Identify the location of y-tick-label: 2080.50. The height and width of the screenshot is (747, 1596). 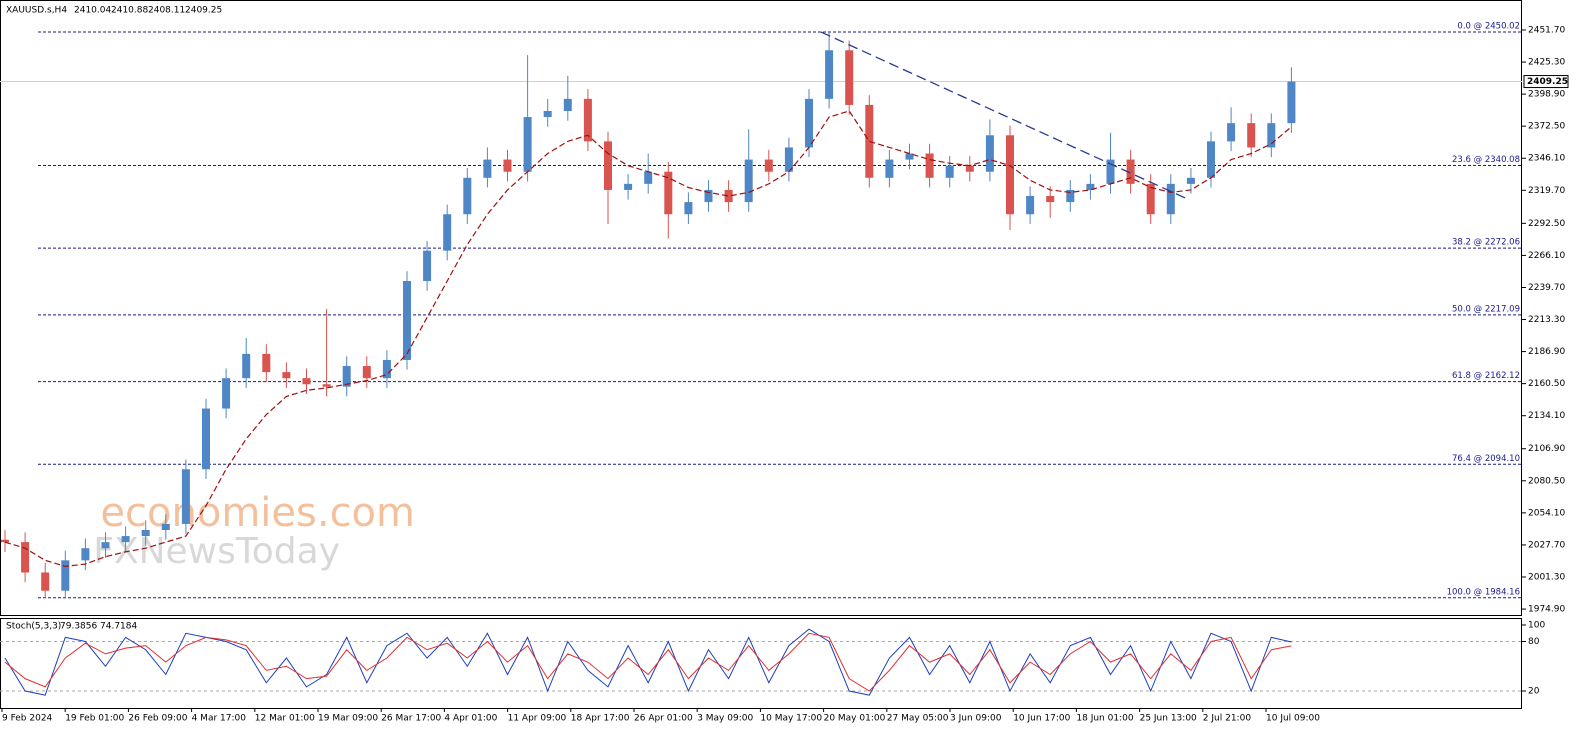
(1546, 481).